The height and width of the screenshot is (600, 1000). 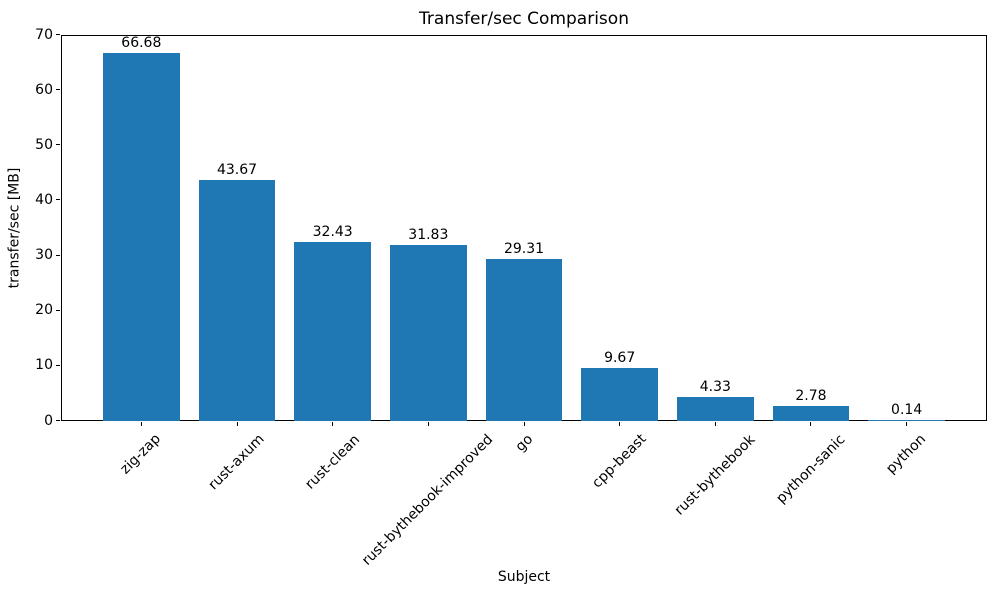 What do you see at coordinates (237, 300) in the screenshot?
I see `bar-rust-axum` at bounding box center [237, 300].